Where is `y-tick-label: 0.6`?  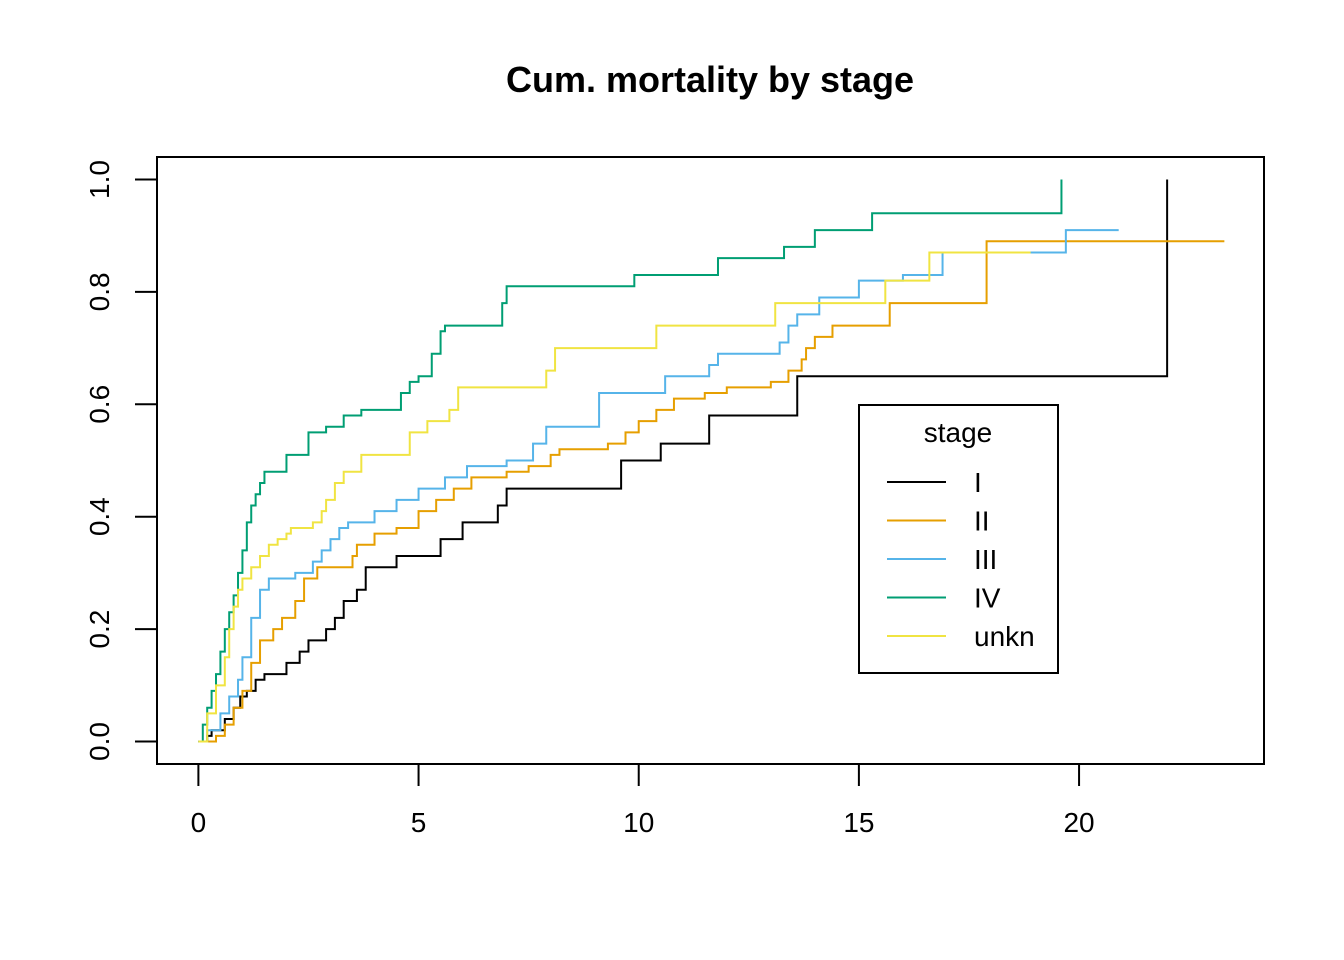 y-tick-label: 0.6 is located at coordinates (99, 404).